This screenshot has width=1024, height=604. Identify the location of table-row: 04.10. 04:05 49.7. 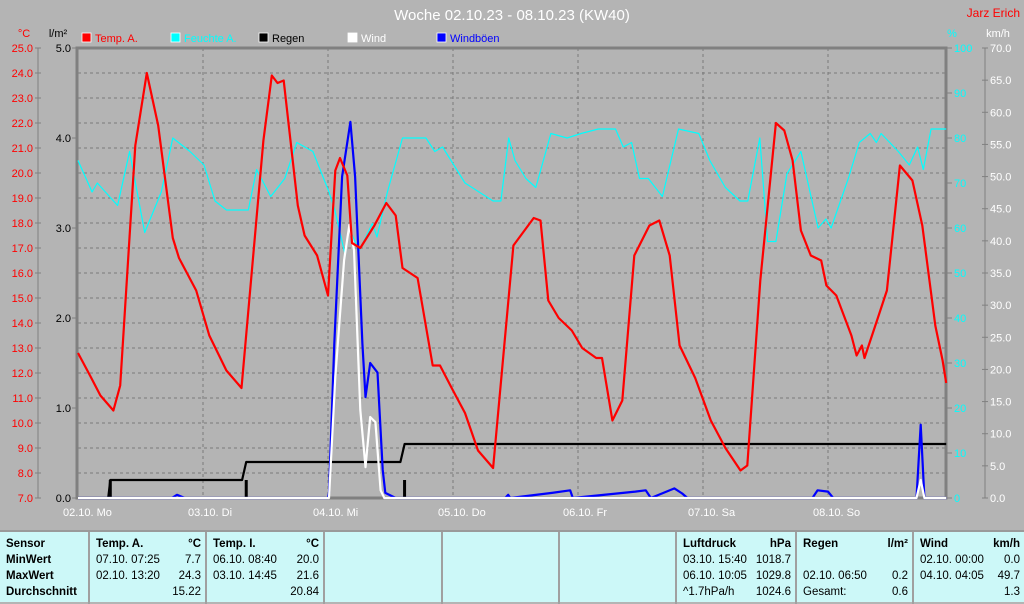
(970, 578).